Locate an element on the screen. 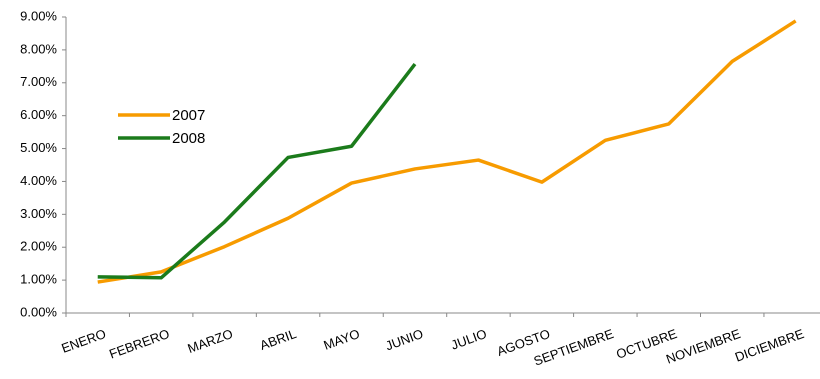 Image resolution: width=820 pixels, height=379 pixels. y-tick-label: 1.00% is located at coordinates (38, 279).